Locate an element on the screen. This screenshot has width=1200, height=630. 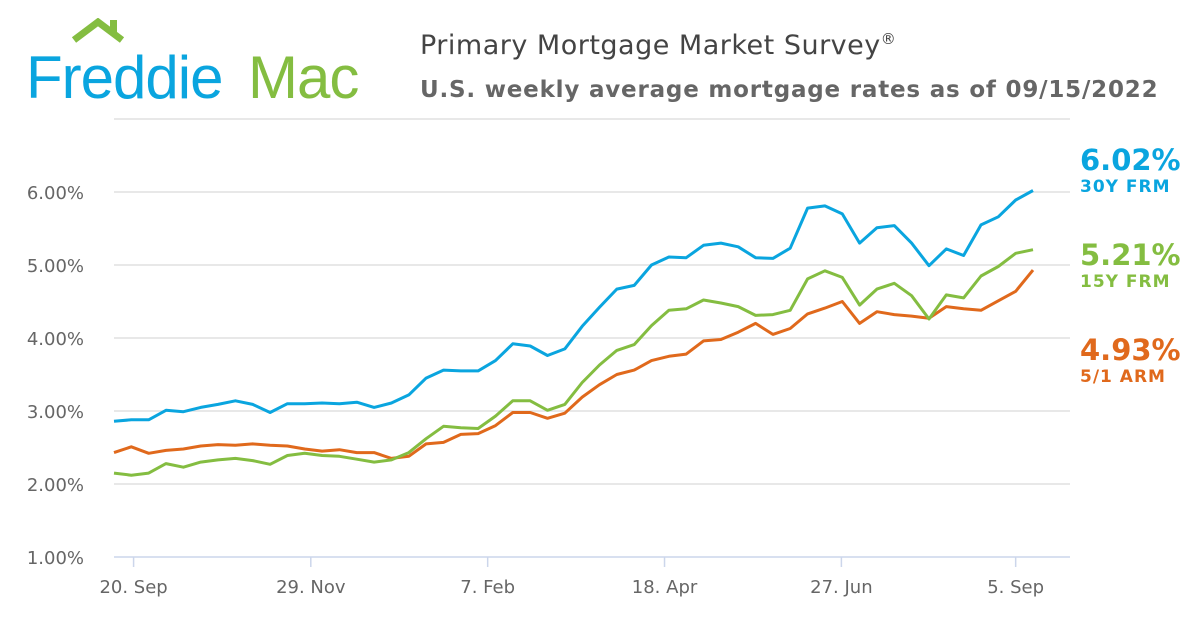
y-tick-label: 2.00% is located at coordinates (55, 485).